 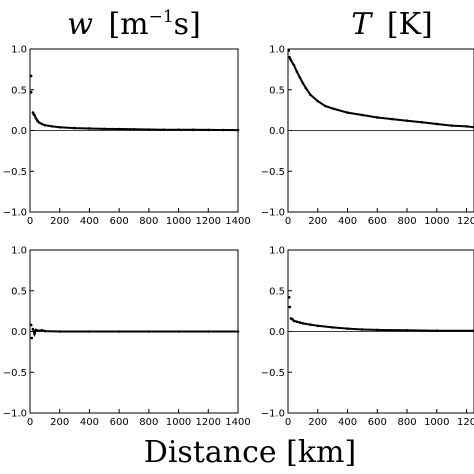 I want to click on y-tick-label-t-bottom: −0.5, so click(x=273, y=373).